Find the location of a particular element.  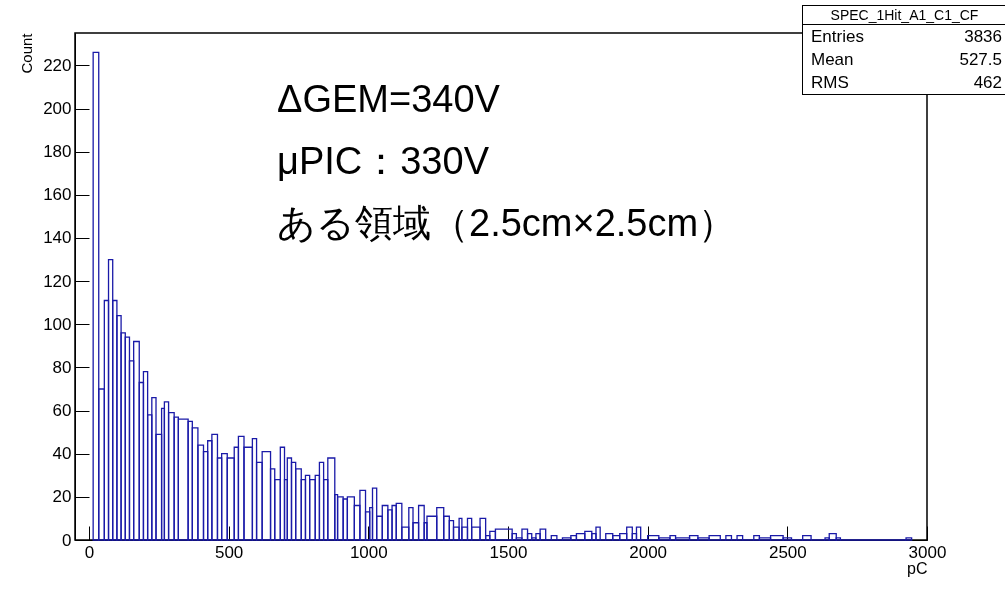

x-tick-label: 0 is located at coordinates (89, 552).